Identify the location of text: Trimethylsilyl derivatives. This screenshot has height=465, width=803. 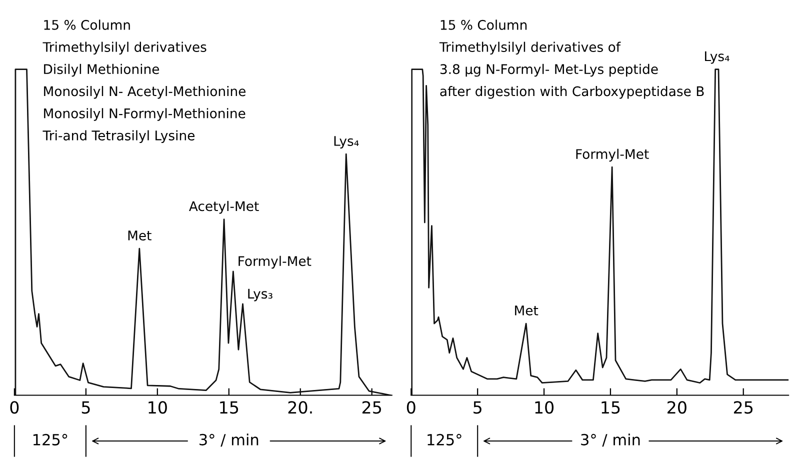
(124, 48).